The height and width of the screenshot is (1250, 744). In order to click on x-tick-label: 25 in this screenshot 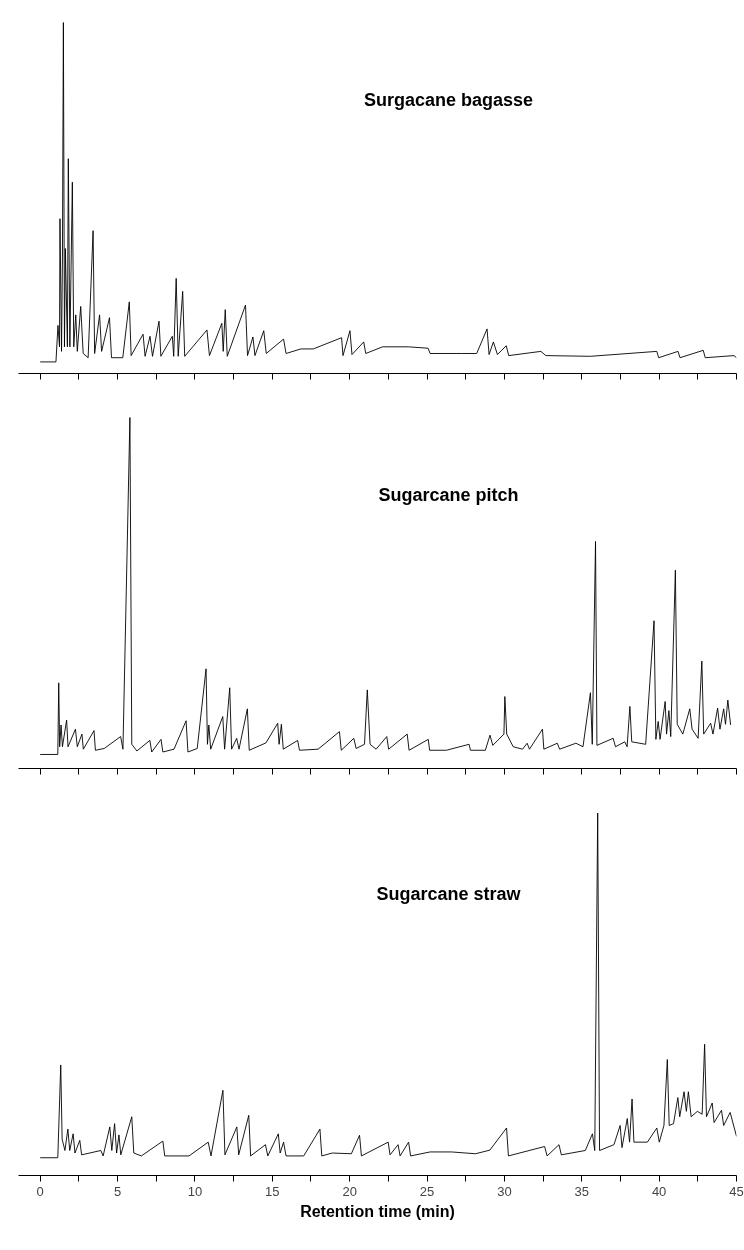, I will do `click(427, 1191)`.